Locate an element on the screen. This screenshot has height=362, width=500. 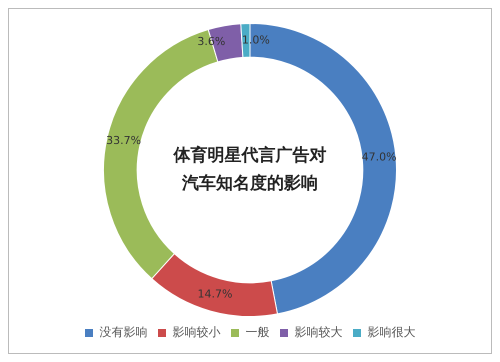
text: 体育明星代言广告对汽车知名度的影响 is located at coordinates (249, 169).